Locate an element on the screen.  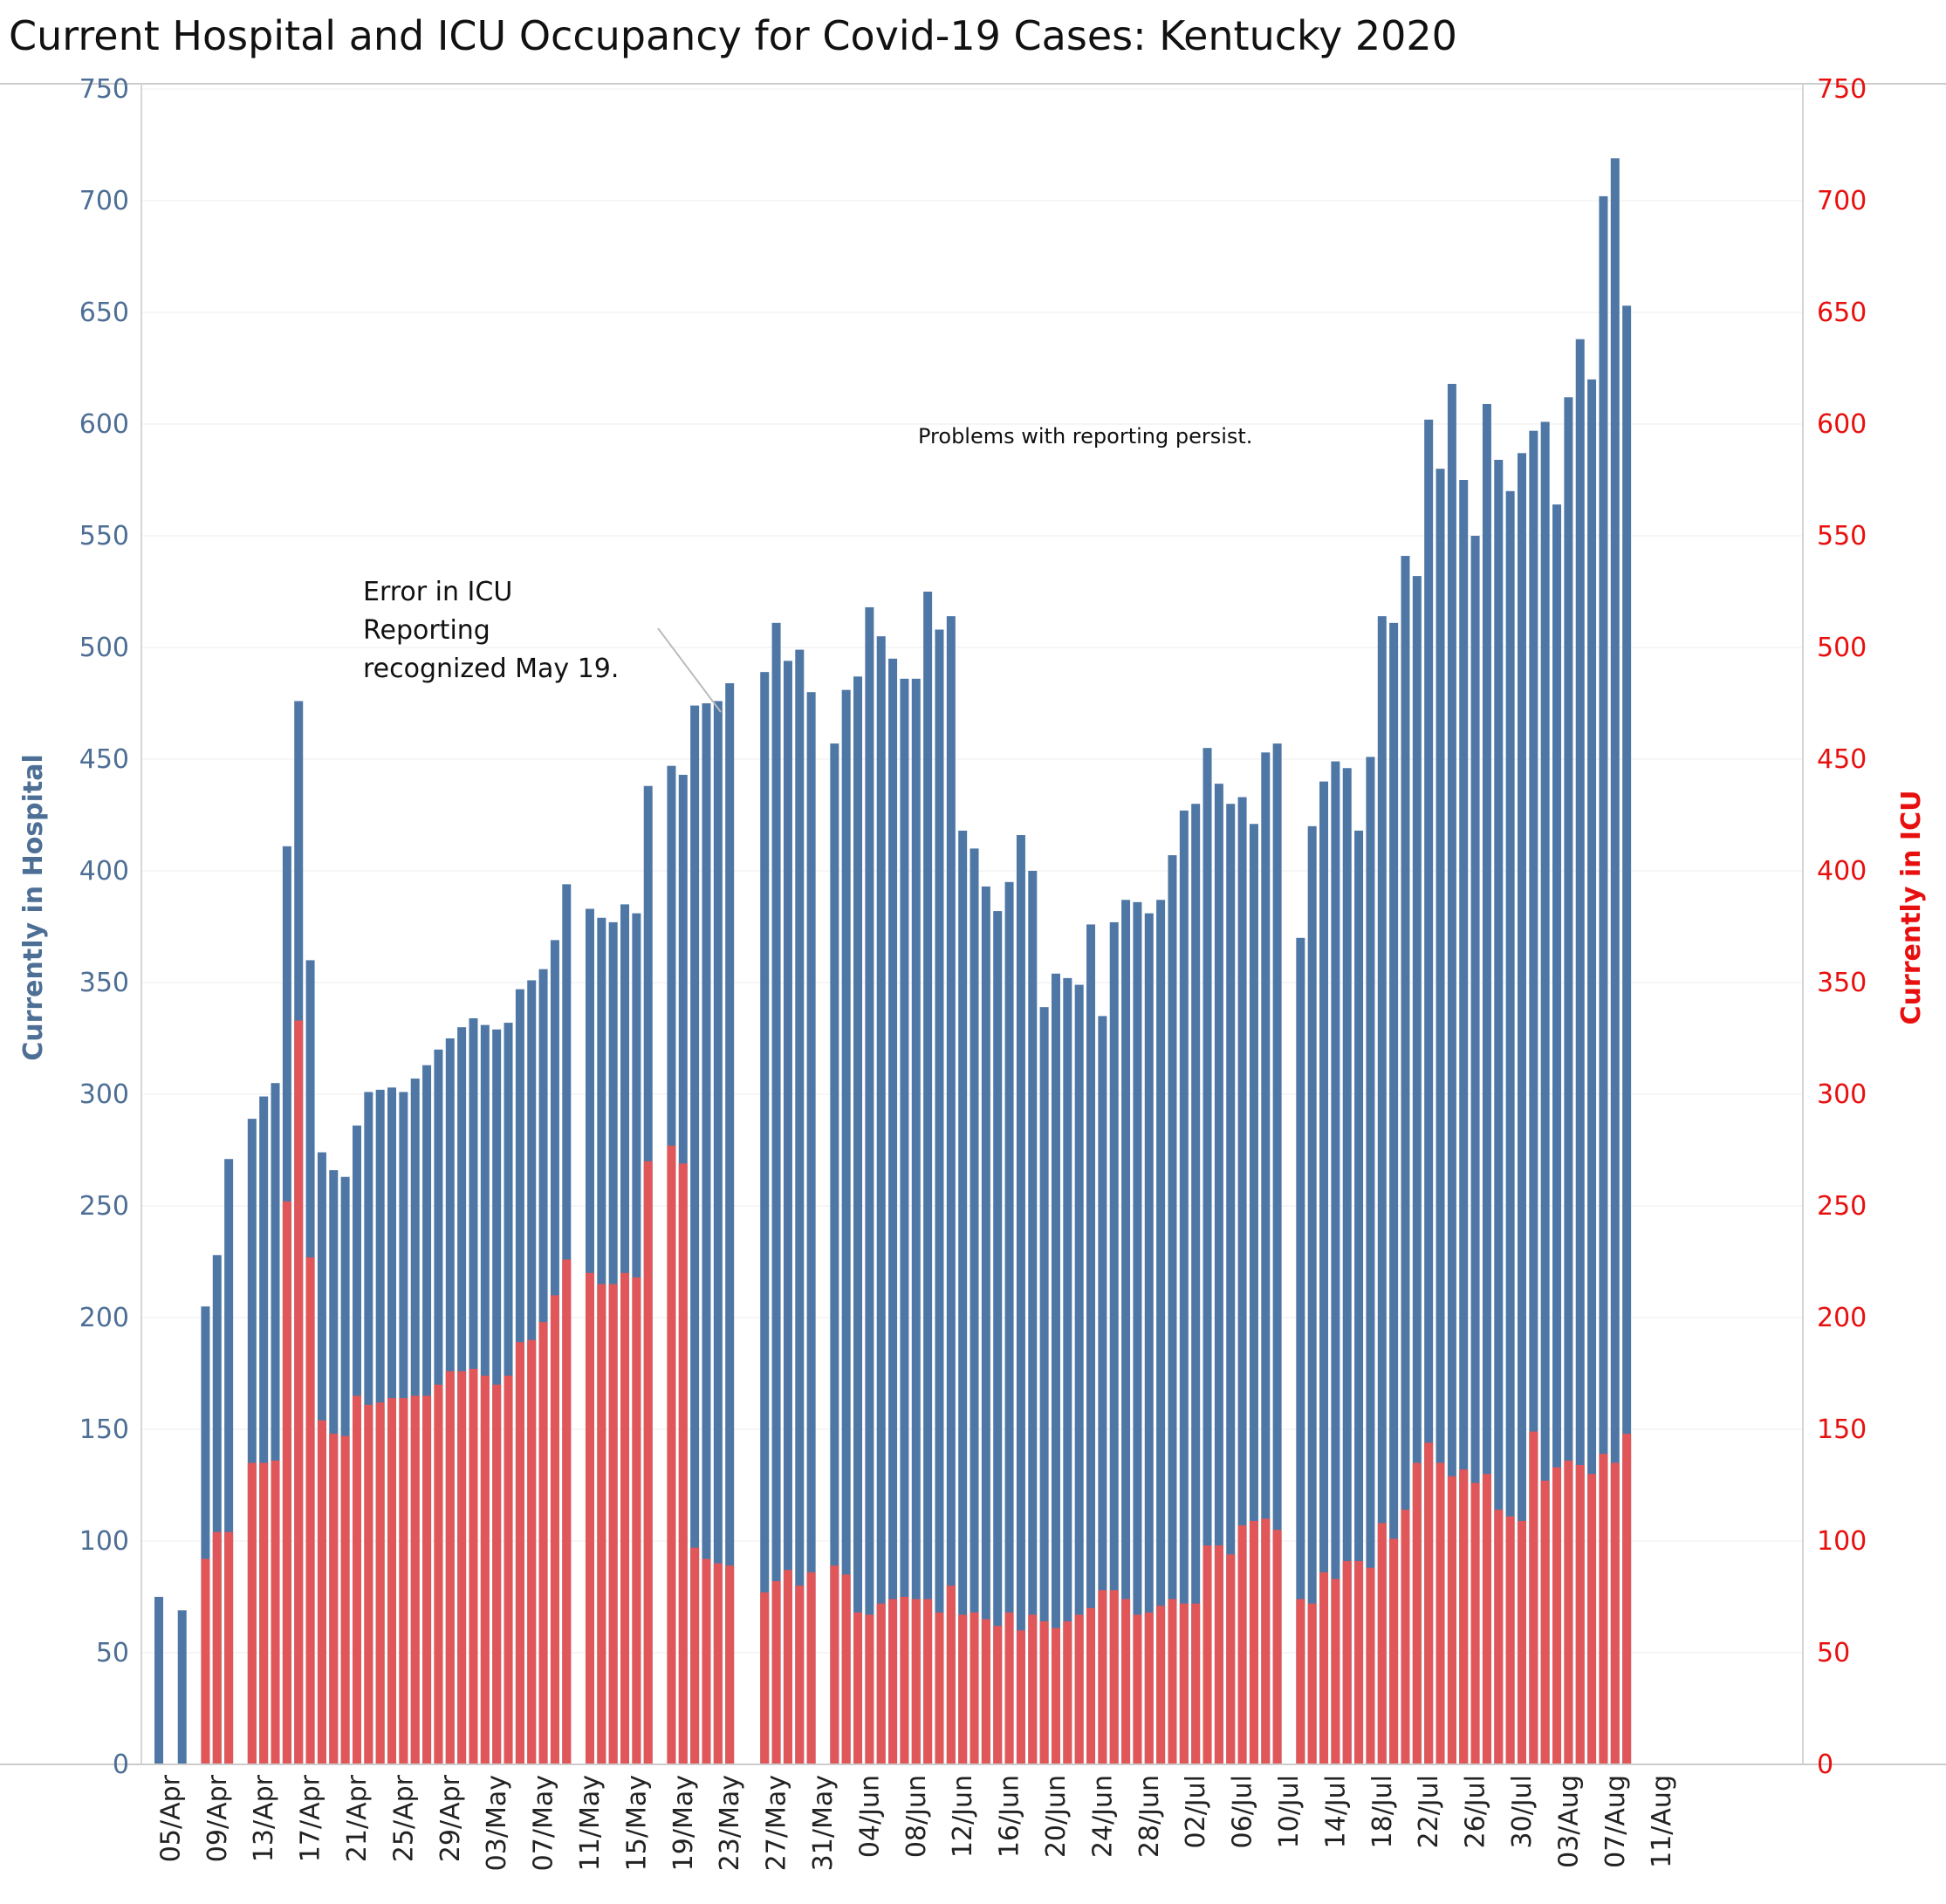
x-tick-label: 07/May is located at coordinates (544, 1823).